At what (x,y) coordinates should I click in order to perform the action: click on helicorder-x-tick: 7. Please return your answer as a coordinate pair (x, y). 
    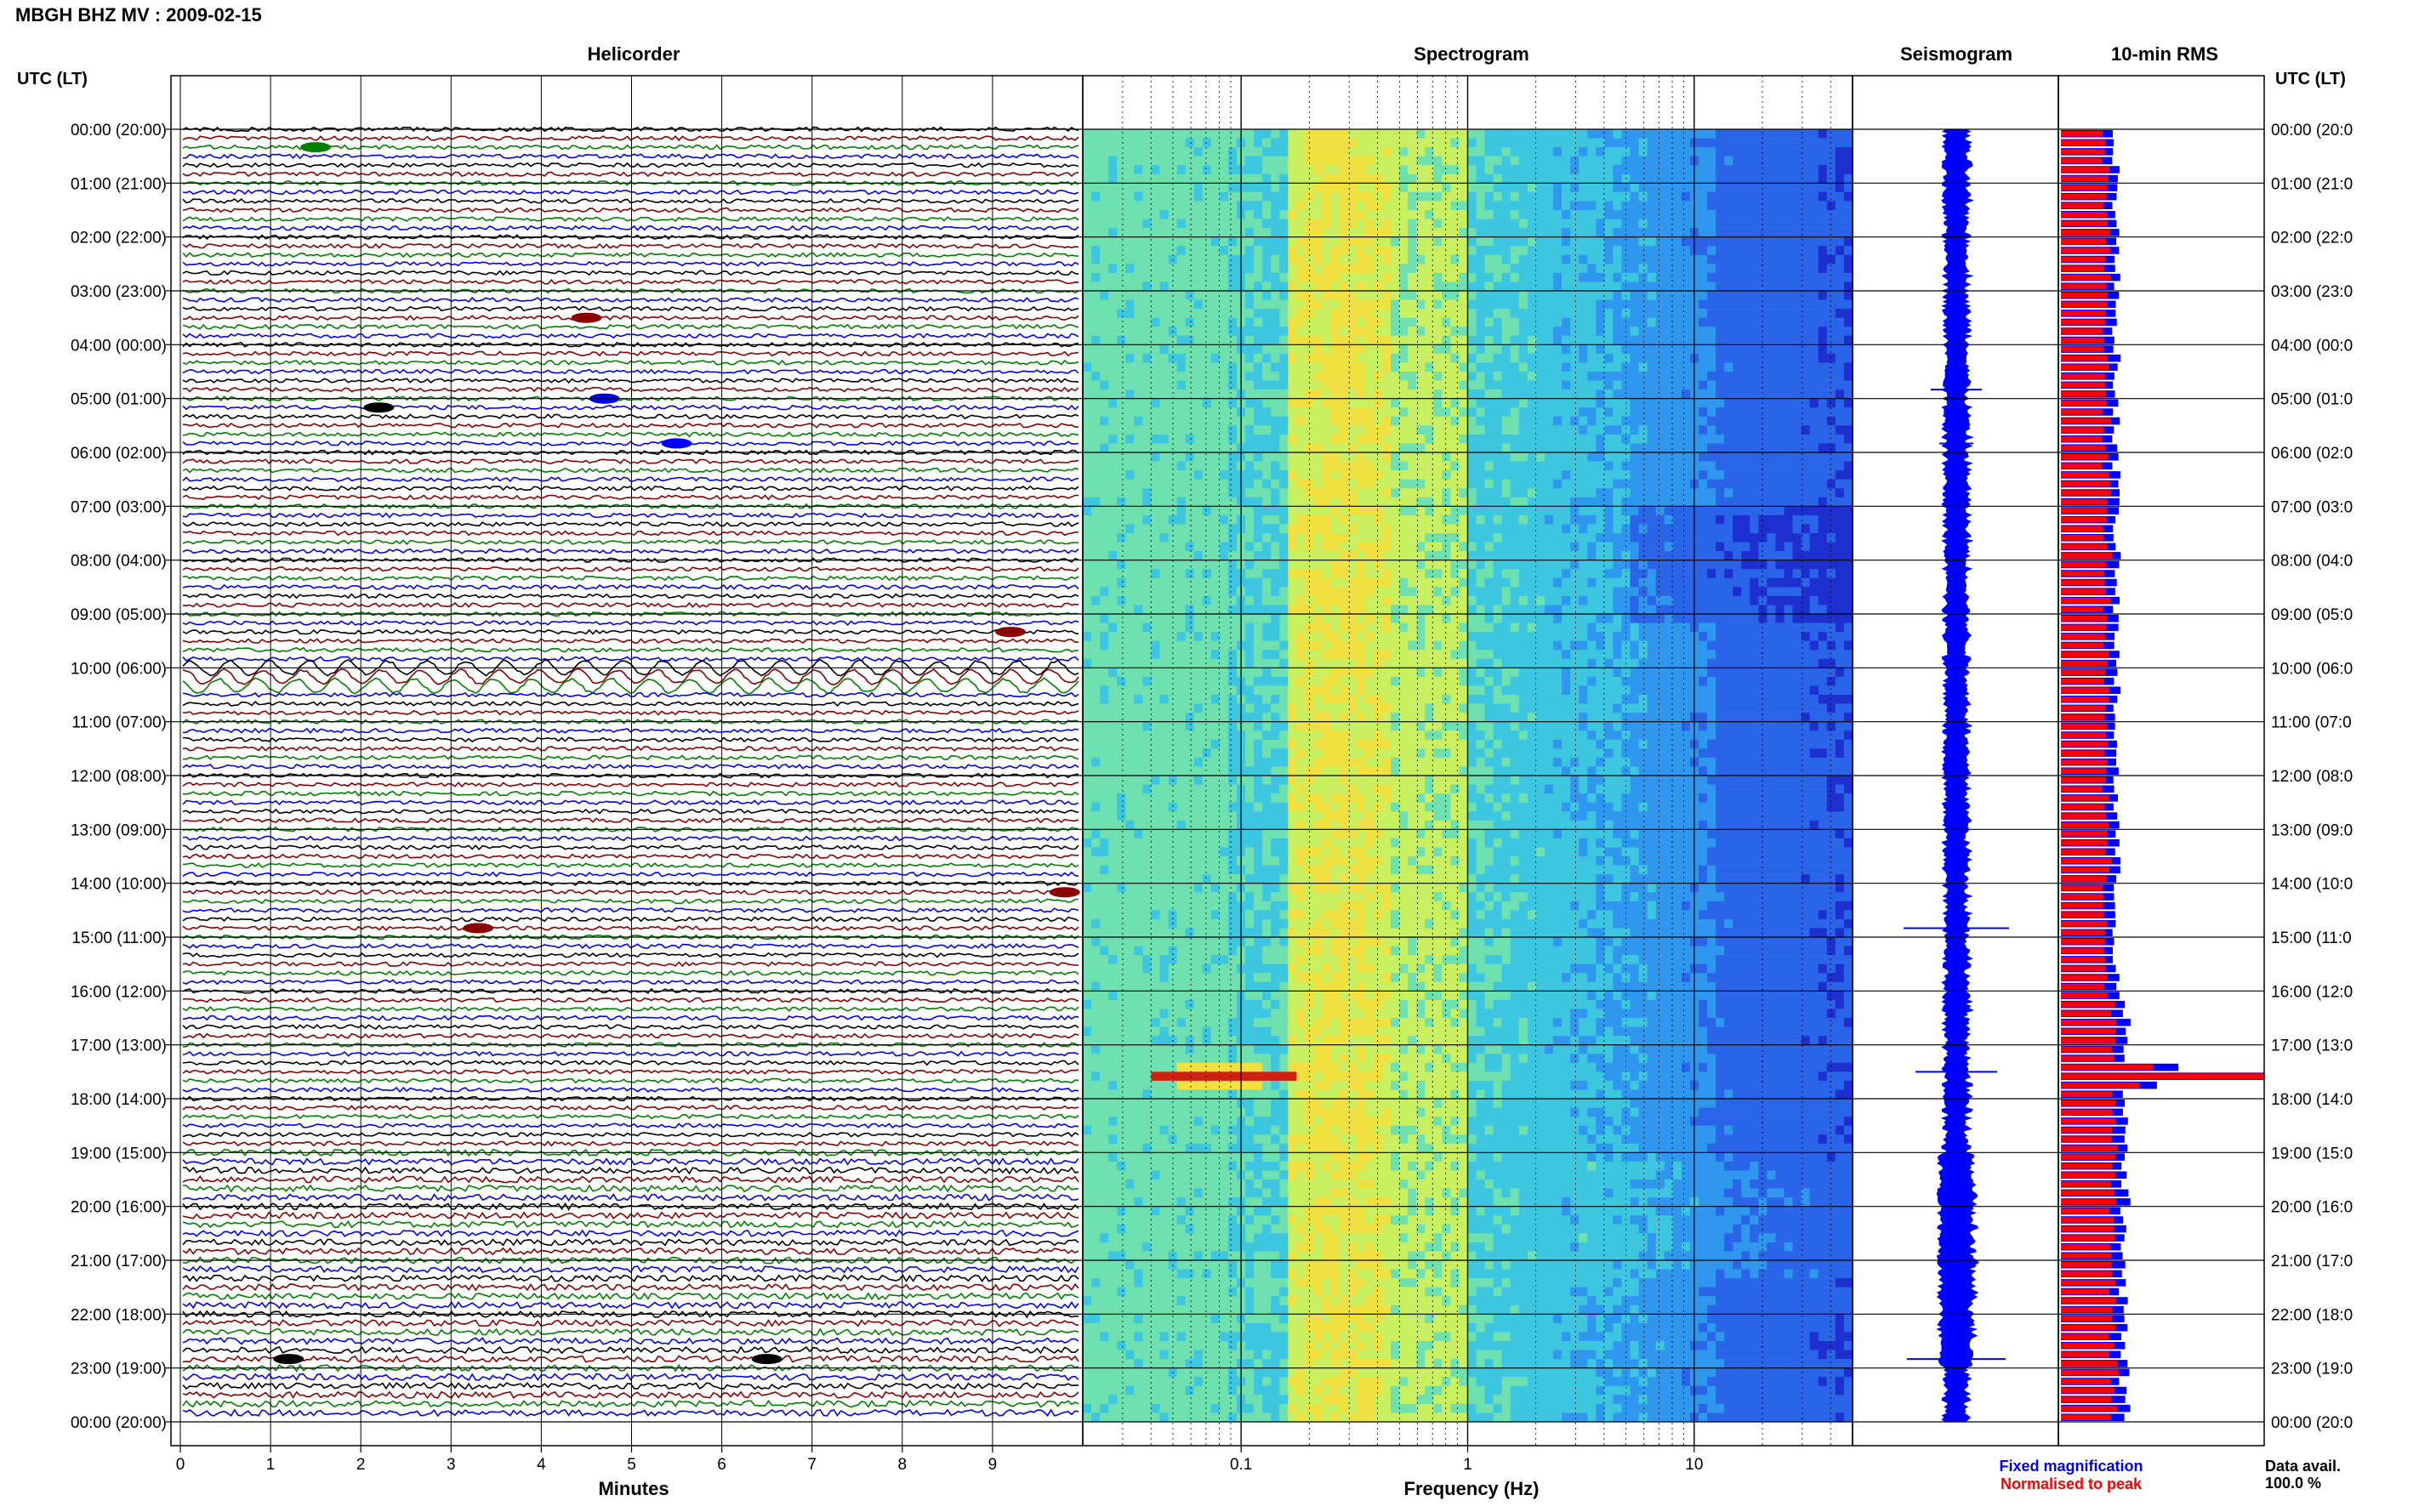
    Looking at the image, I should click on (812, 1465).